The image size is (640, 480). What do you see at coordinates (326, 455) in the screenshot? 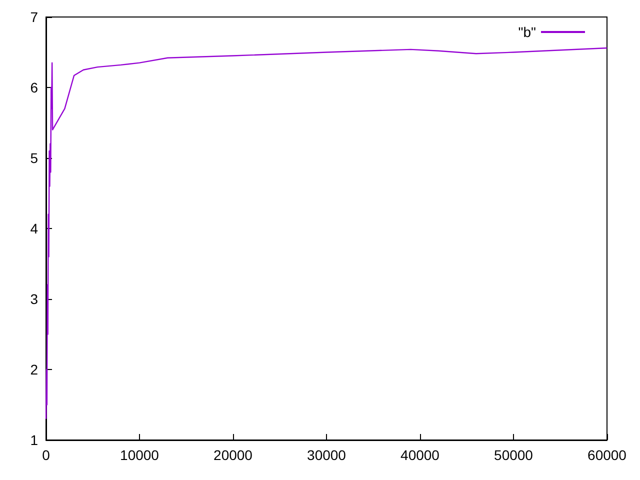
I see `x-tick-label: 30000` at bounding box center [326, 455].